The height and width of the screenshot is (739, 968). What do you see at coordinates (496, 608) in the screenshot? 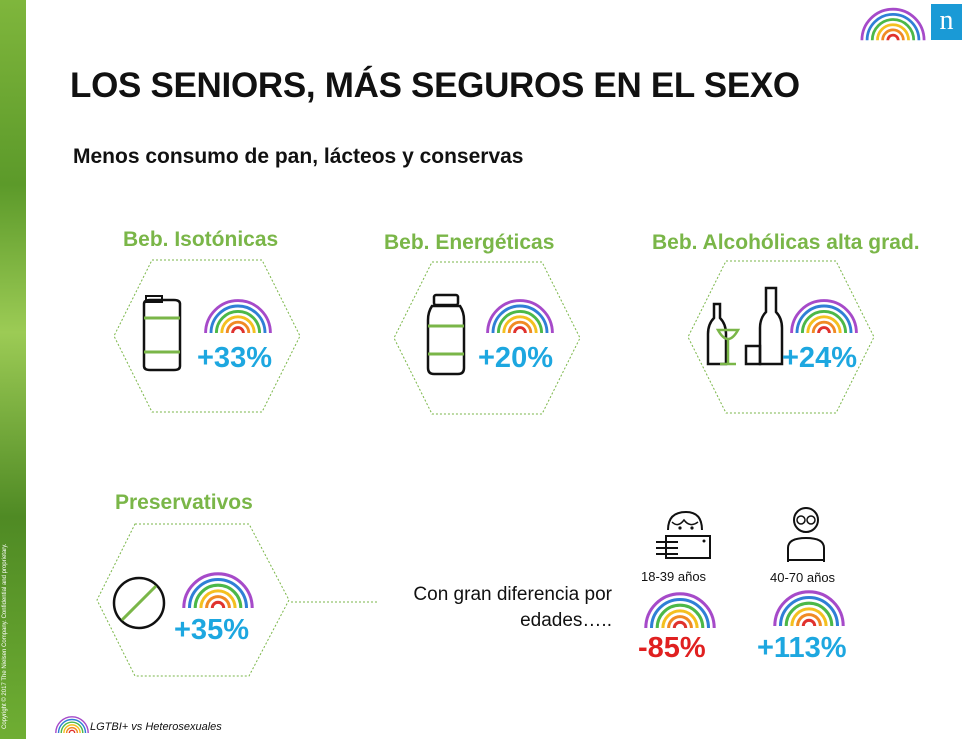
I see `age-difference-note: Con gran diferencia por edades…..` at bounding box center [496, 608].